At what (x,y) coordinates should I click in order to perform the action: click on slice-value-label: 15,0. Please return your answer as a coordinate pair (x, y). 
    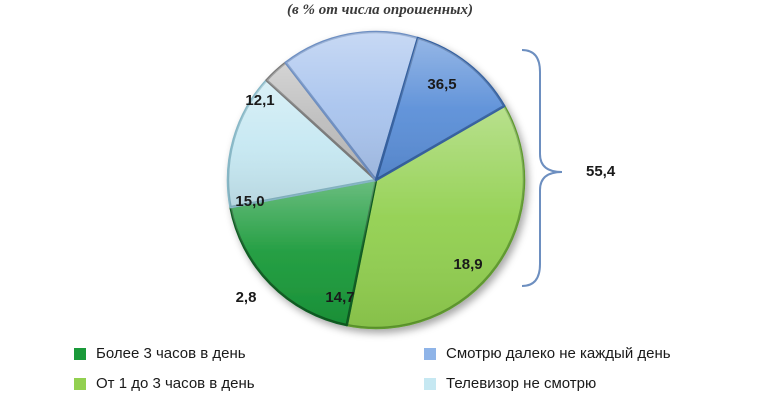
    Looking at the image, I should click on (249, 201).